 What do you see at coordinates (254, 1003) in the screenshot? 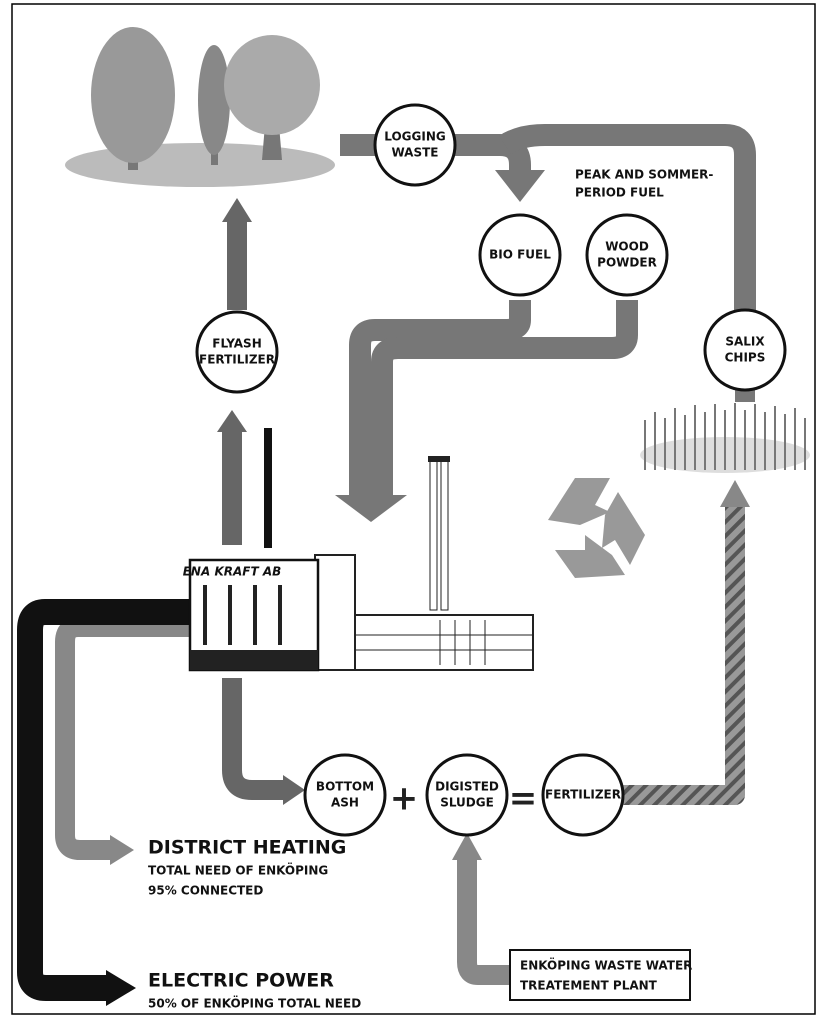
I see `output-detail: 50% OF ENKÖPING TOTAL NEED` at bounding box center [254, 1003].